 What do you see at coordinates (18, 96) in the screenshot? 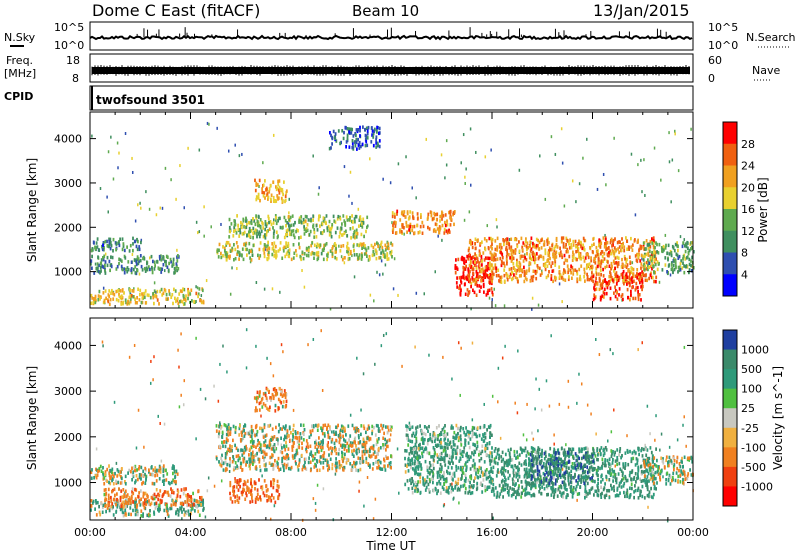
I see `cpid-label: CPID` at bounding box center [18, 96].